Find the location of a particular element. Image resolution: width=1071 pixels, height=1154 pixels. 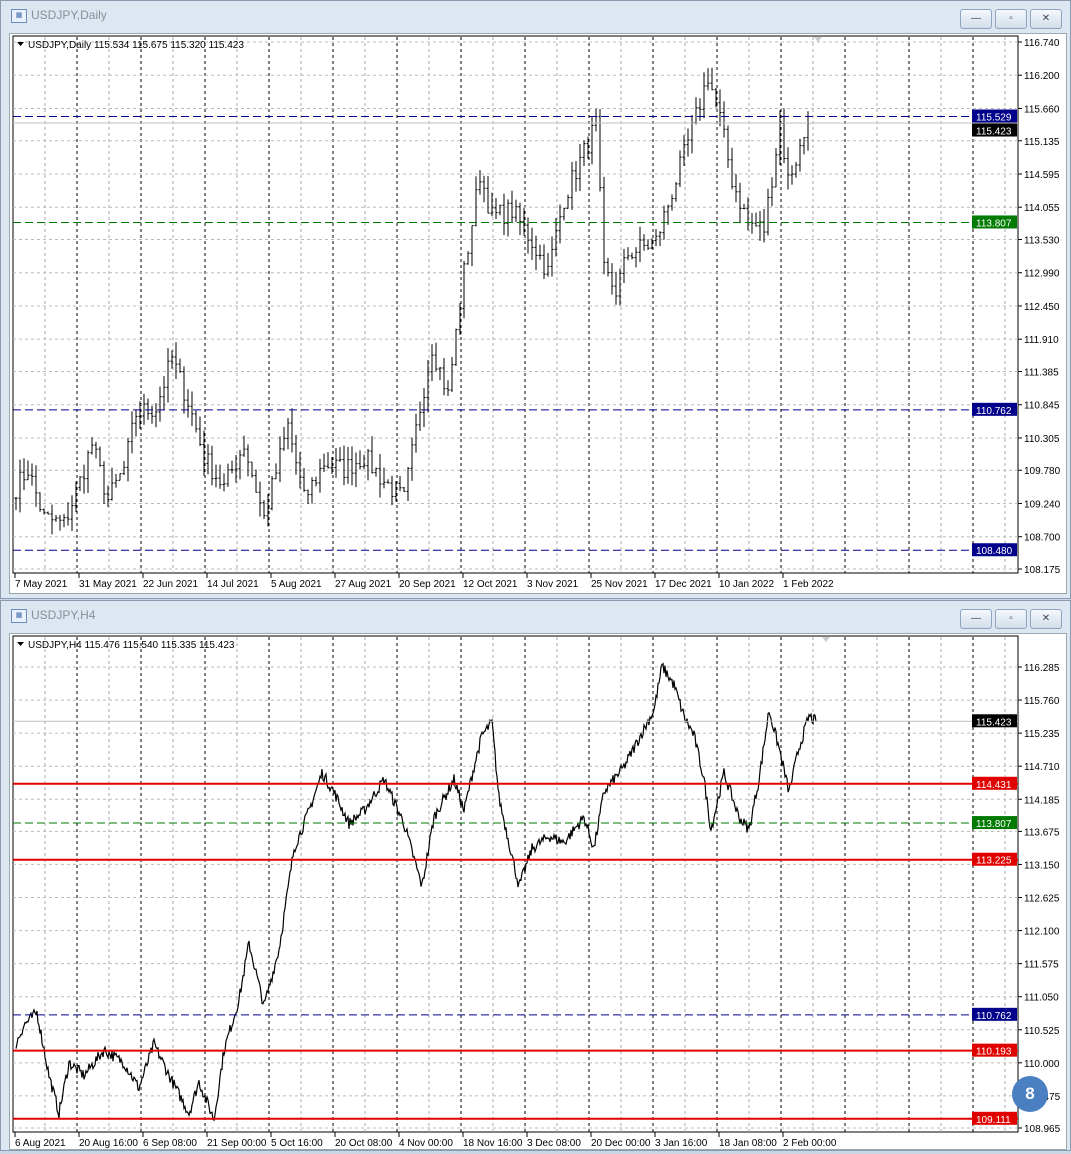

y-tick-label: 110.845 is located at coordinates (1042, 406).